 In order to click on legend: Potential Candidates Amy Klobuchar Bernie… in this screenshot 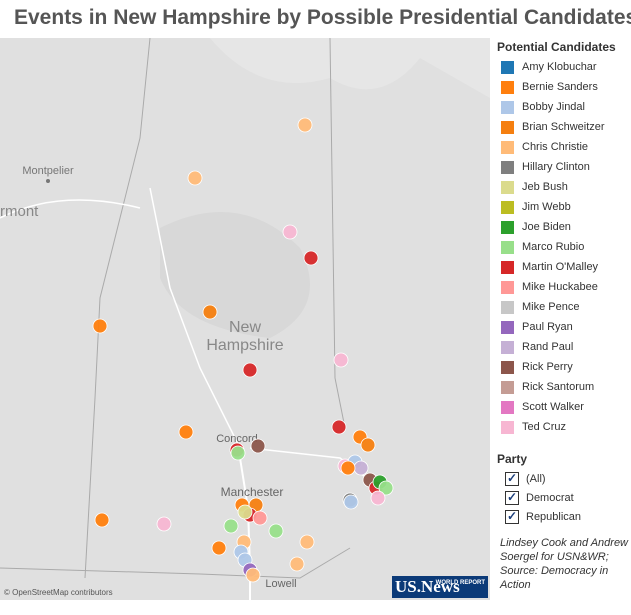, I will do `click(564, 238)`.